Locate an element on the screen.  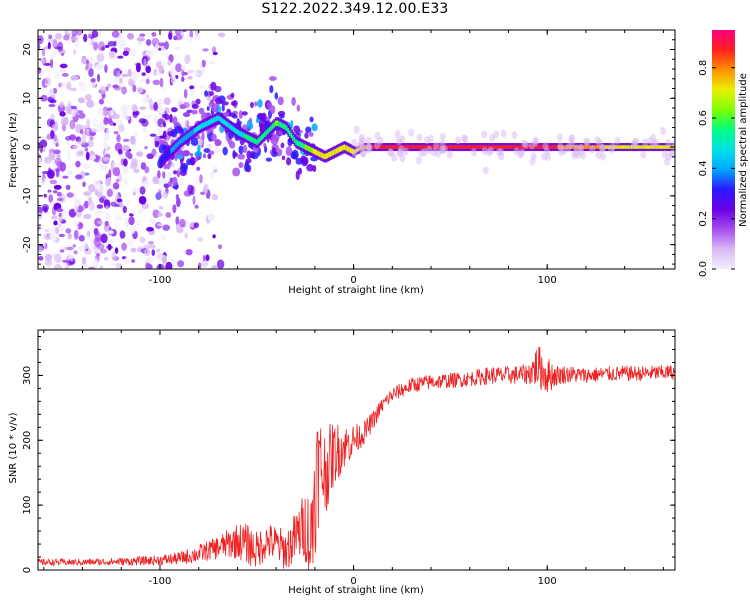
x-tick-label: -100 is located at coordinates (160, 581).